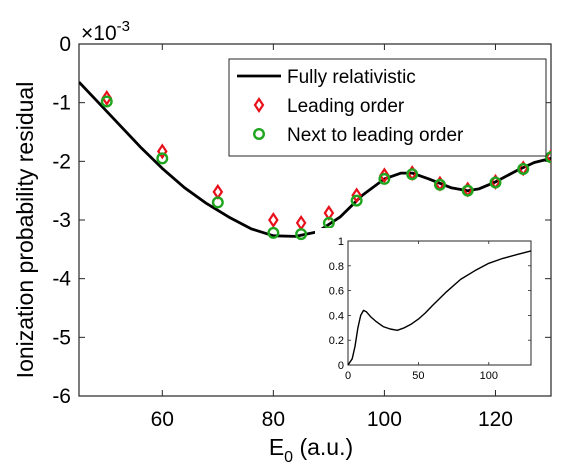  Describe the element at coordinates (61, 279) in the screenshot. I see `y-tick-label: -4` at that location.